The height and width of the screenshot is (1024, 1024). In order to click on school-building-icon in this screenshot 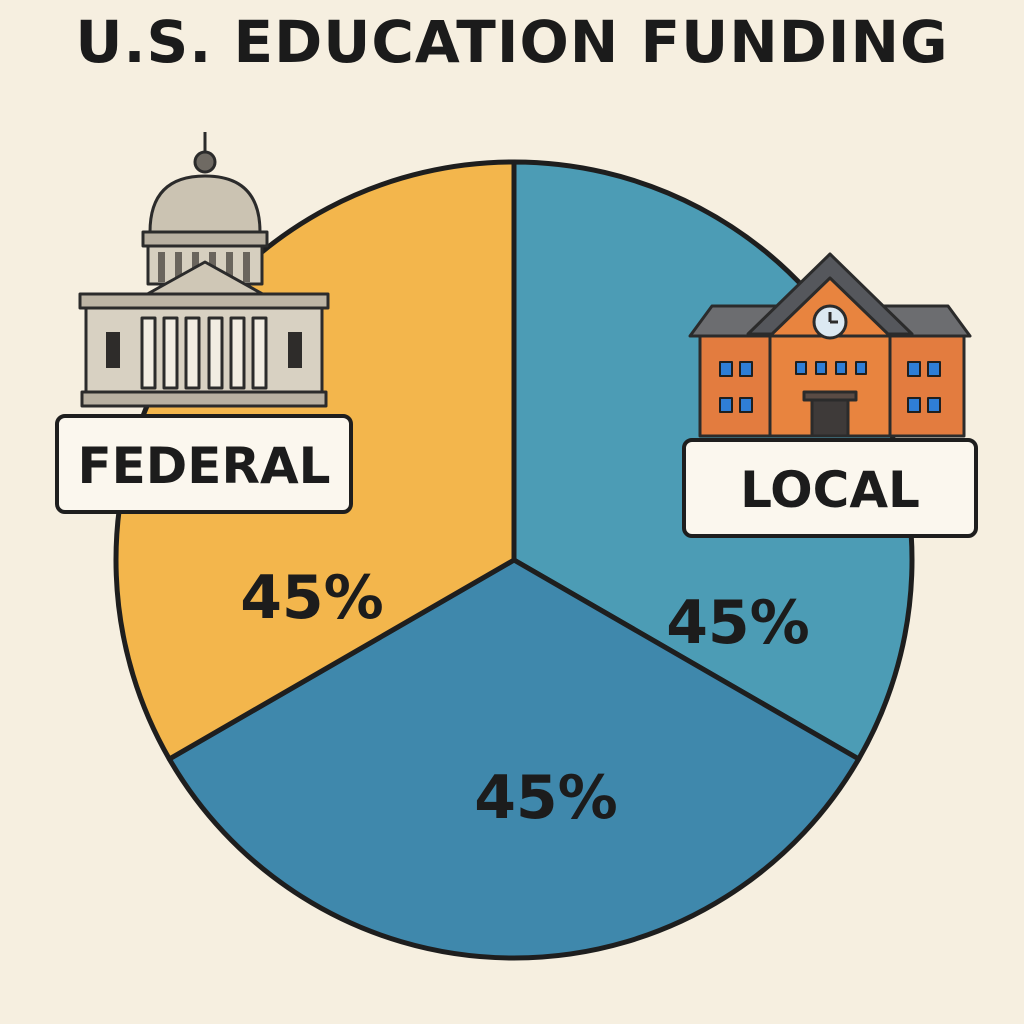, I will do `click(830, 345)`.